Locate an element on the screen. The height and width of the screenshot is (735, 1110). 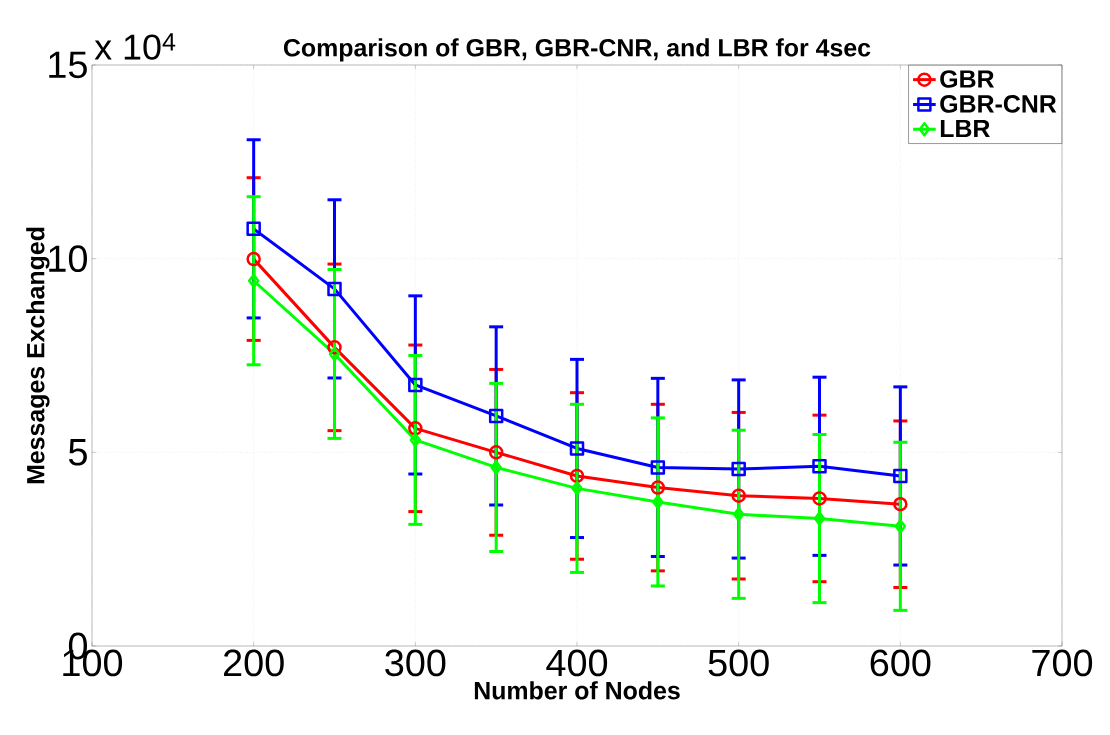
x-tick-label: 500 is located at coordinates (738, 663).